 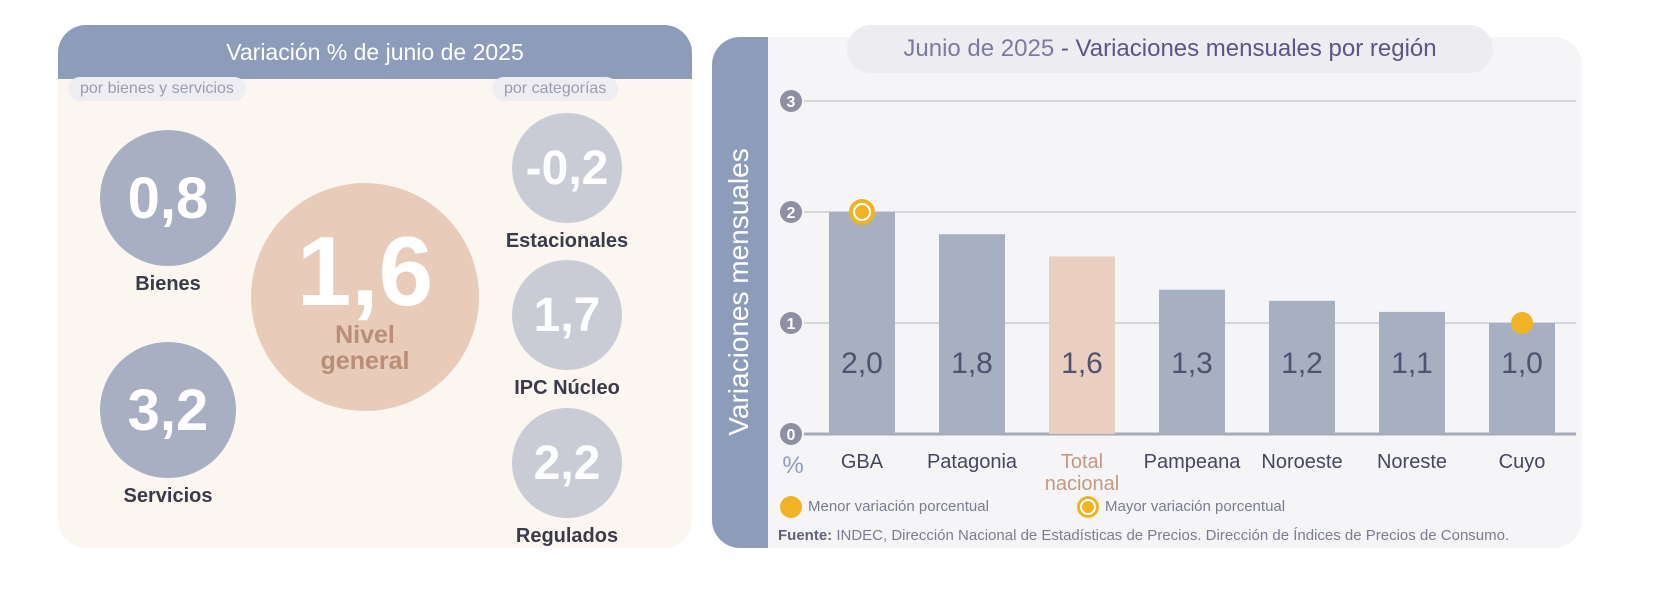 I want to click on legend-min-marker-icon, so click(x=791, y=507).